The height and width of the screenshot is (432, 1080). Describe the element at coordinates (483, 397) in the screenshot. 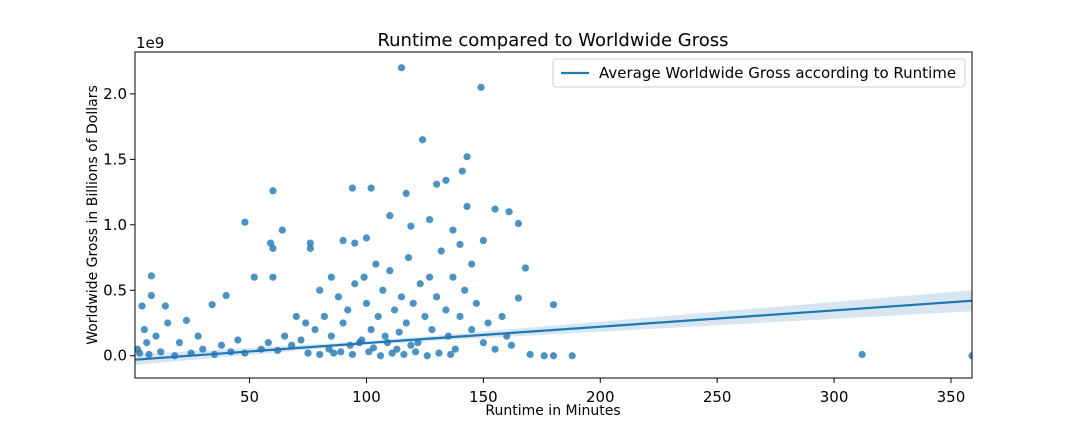

I see `x-tick-label: 150` at that location.